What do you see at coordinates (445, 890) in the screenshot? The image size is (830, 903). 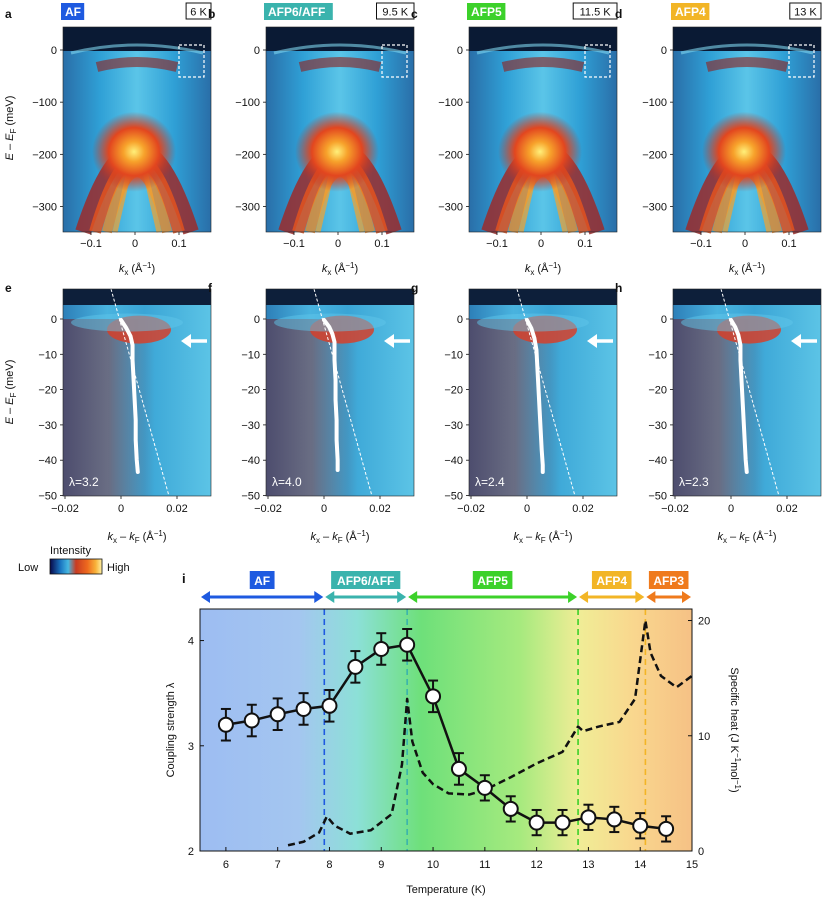 I see `x-axis-label: Temperature (K)` at bounding box center [445, 890].